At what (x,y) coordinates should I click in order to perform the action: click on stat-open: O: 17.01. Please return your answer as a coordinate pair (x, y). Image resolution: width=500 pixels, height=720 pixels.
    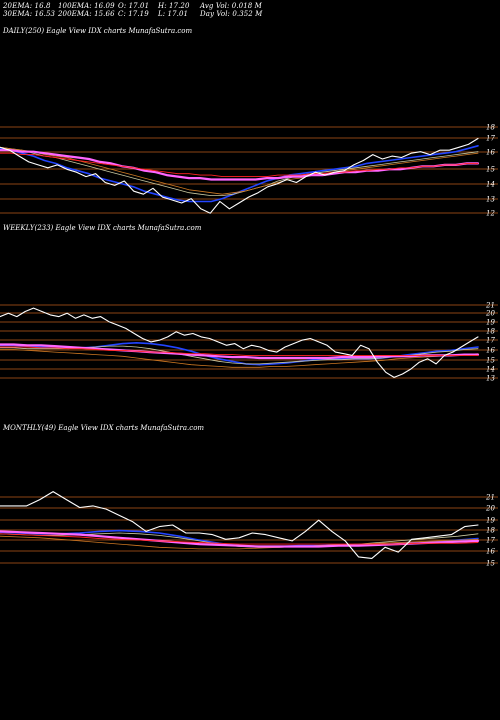
    Looking at the image, I should click on (134, 6).